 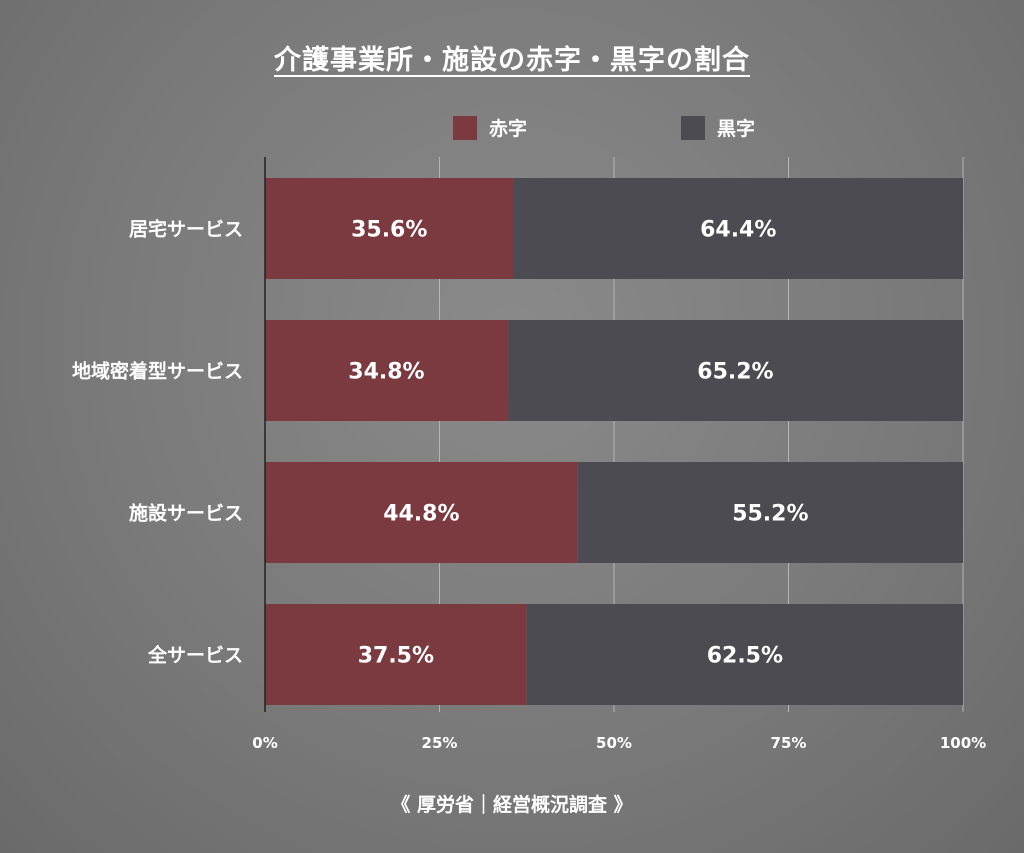 I want to click on x-tick-label: 50%, so click(x=614, y=743).